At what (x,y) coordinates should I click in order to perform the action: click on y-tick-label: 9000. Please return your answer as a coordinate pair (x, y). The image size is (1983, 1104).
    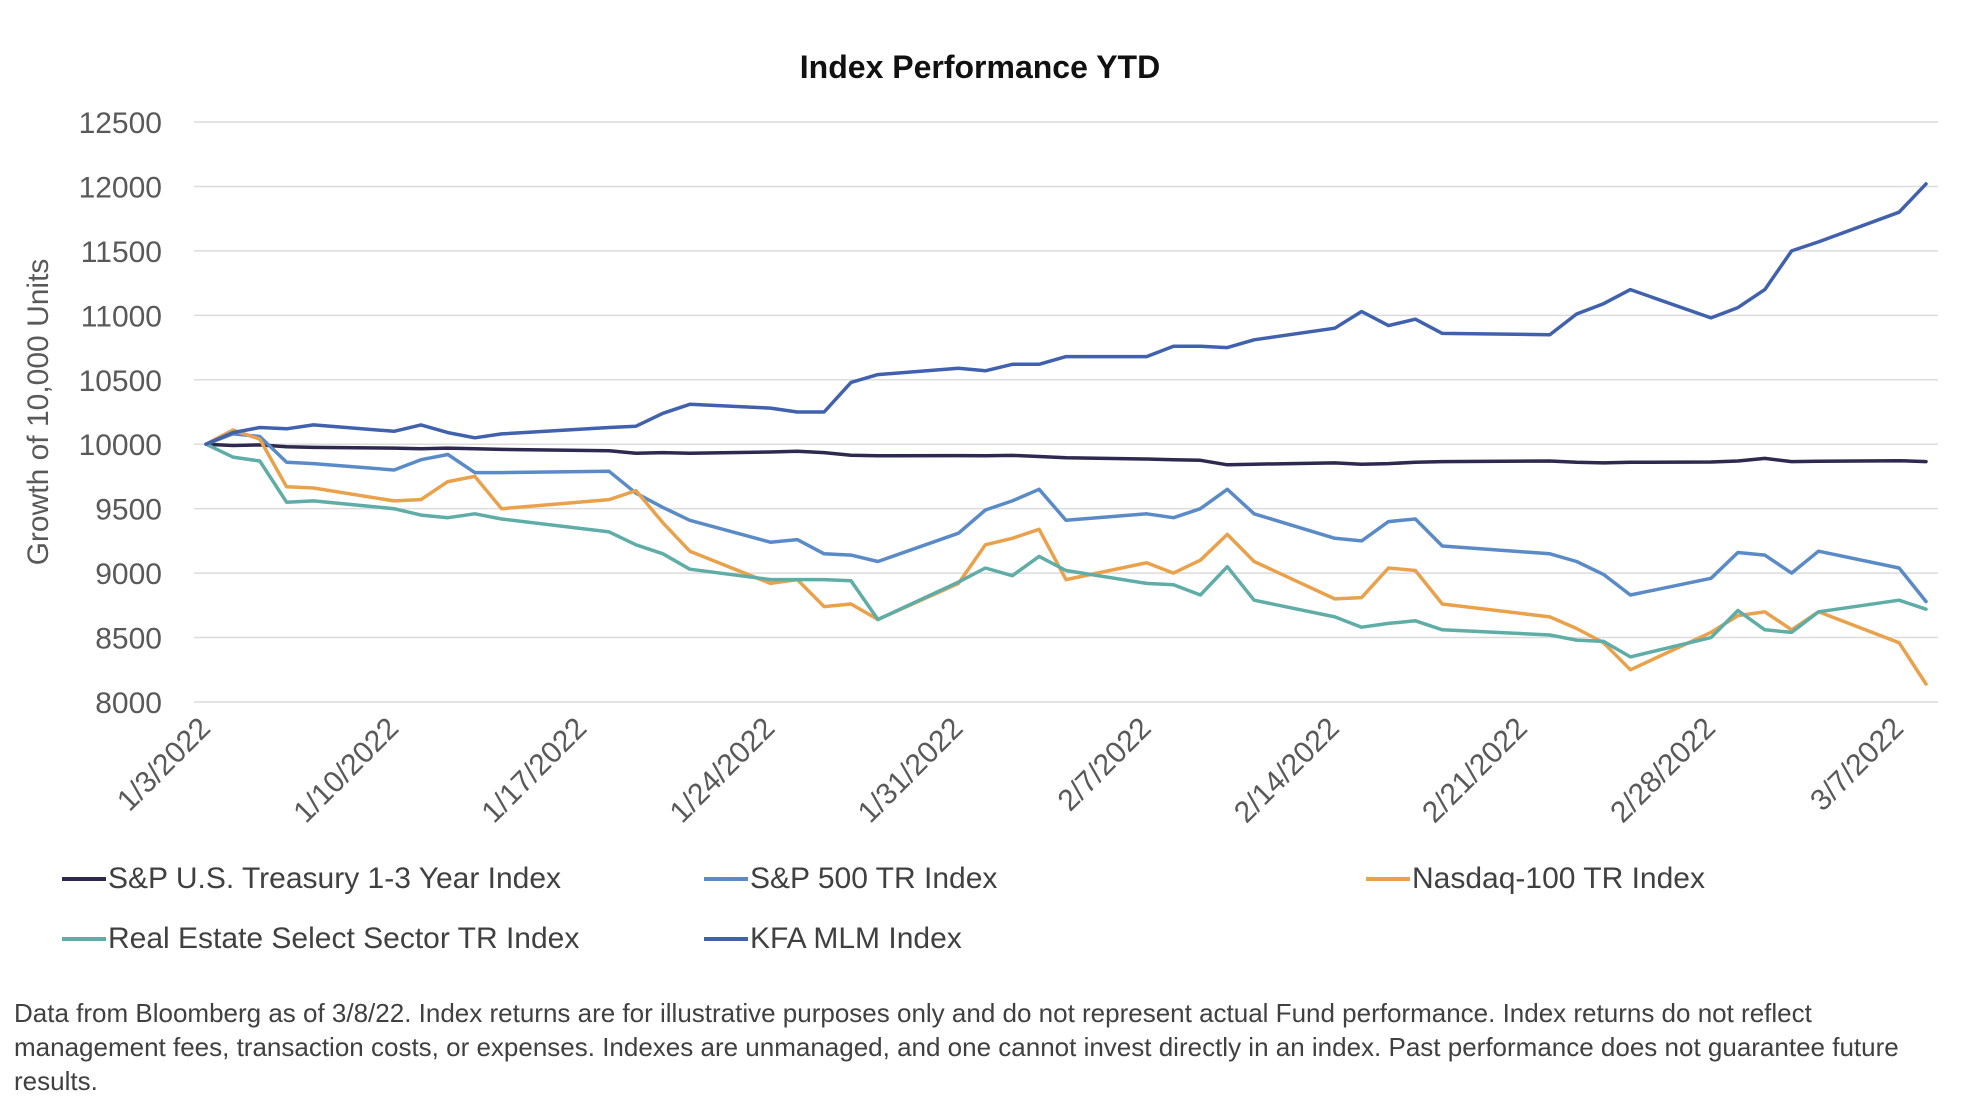
    Looking at the image, I should click on (128, 574).